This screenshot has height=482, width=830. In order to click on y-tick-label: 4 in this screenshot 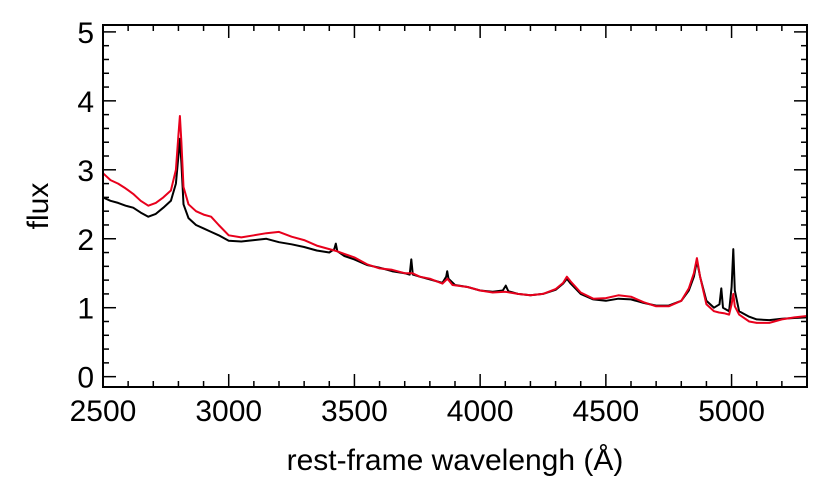, I will do `click(85, 102)`.